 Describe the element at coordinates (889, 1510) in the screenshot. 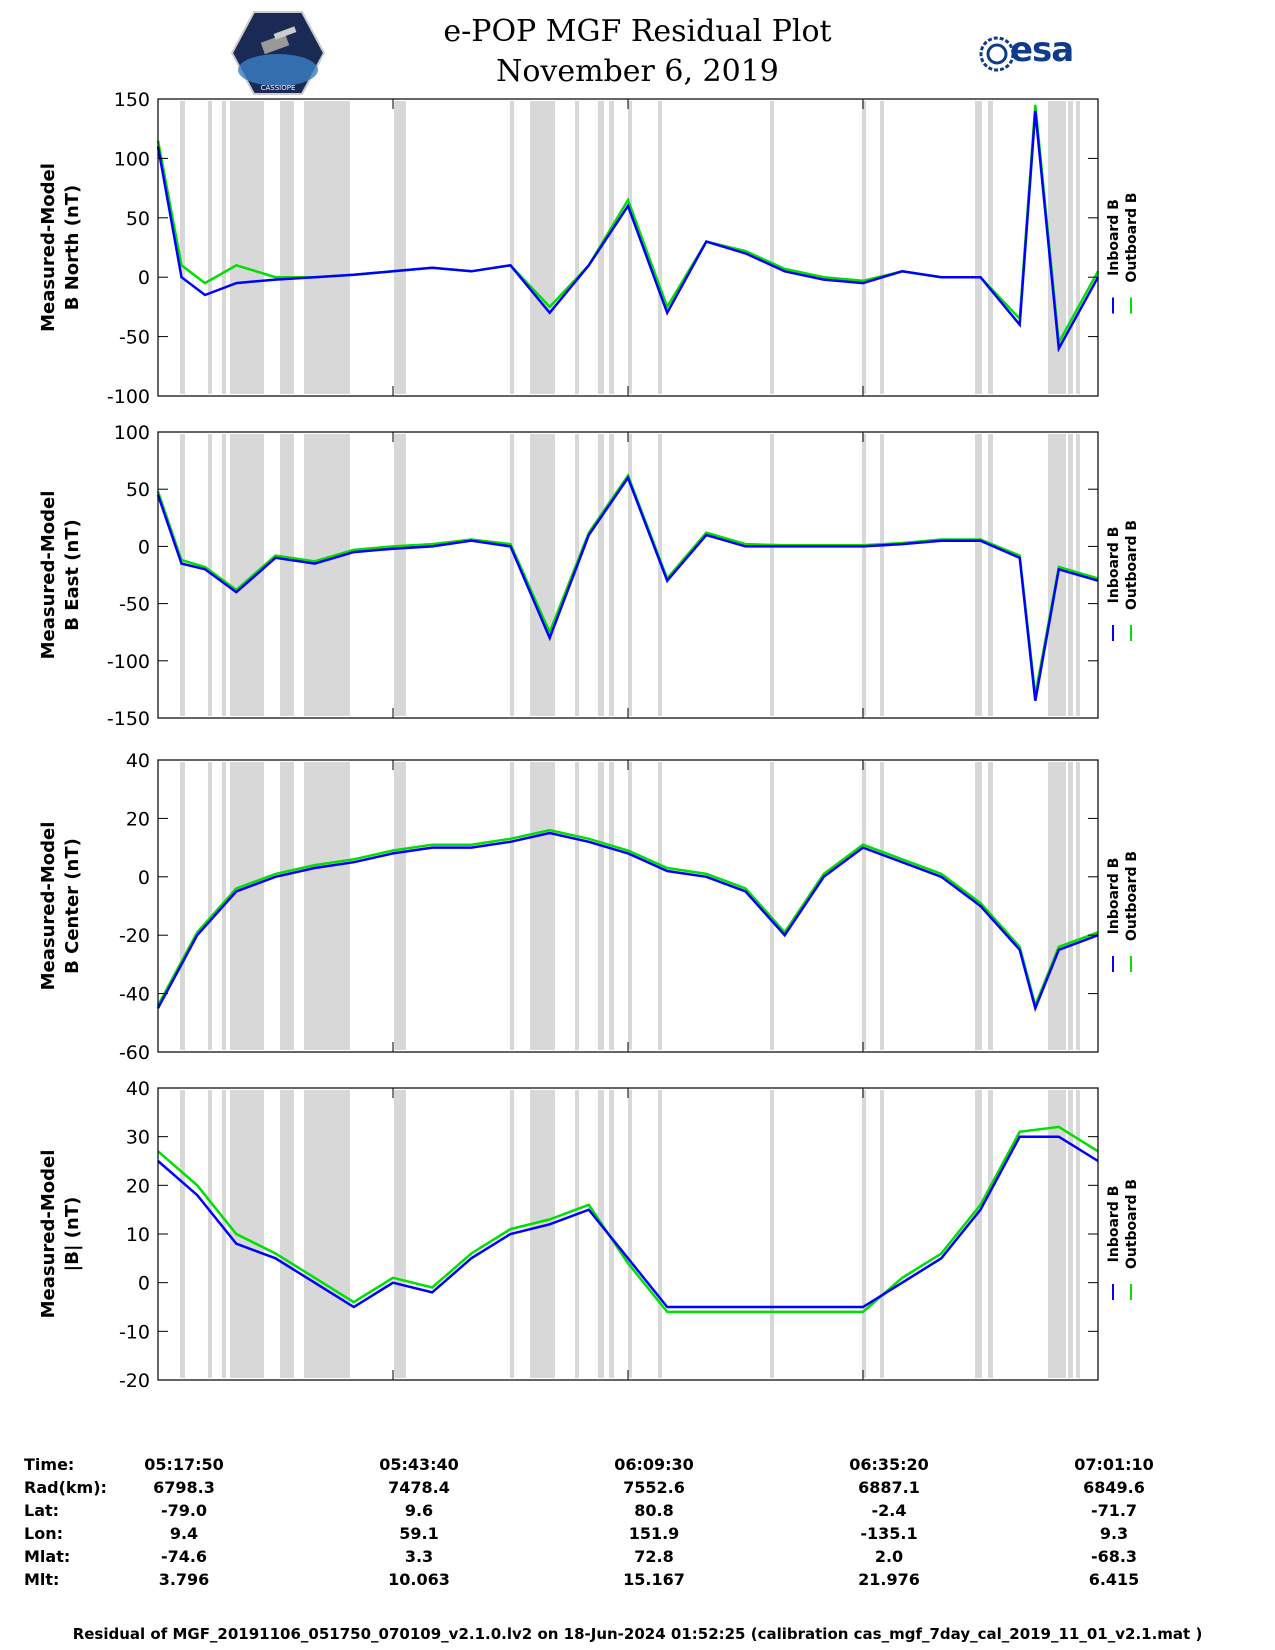

I see `info-value: -2.4` at that location.